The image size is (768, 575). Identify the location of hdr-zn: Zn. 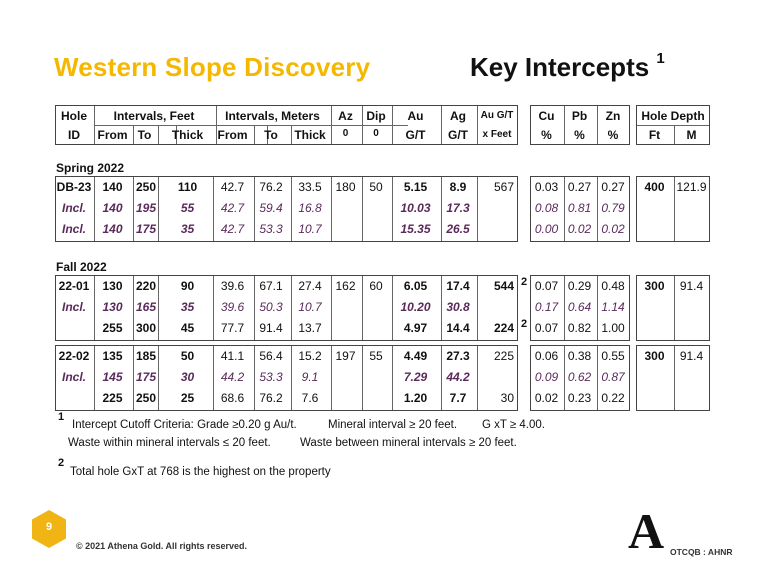
(613, 116).